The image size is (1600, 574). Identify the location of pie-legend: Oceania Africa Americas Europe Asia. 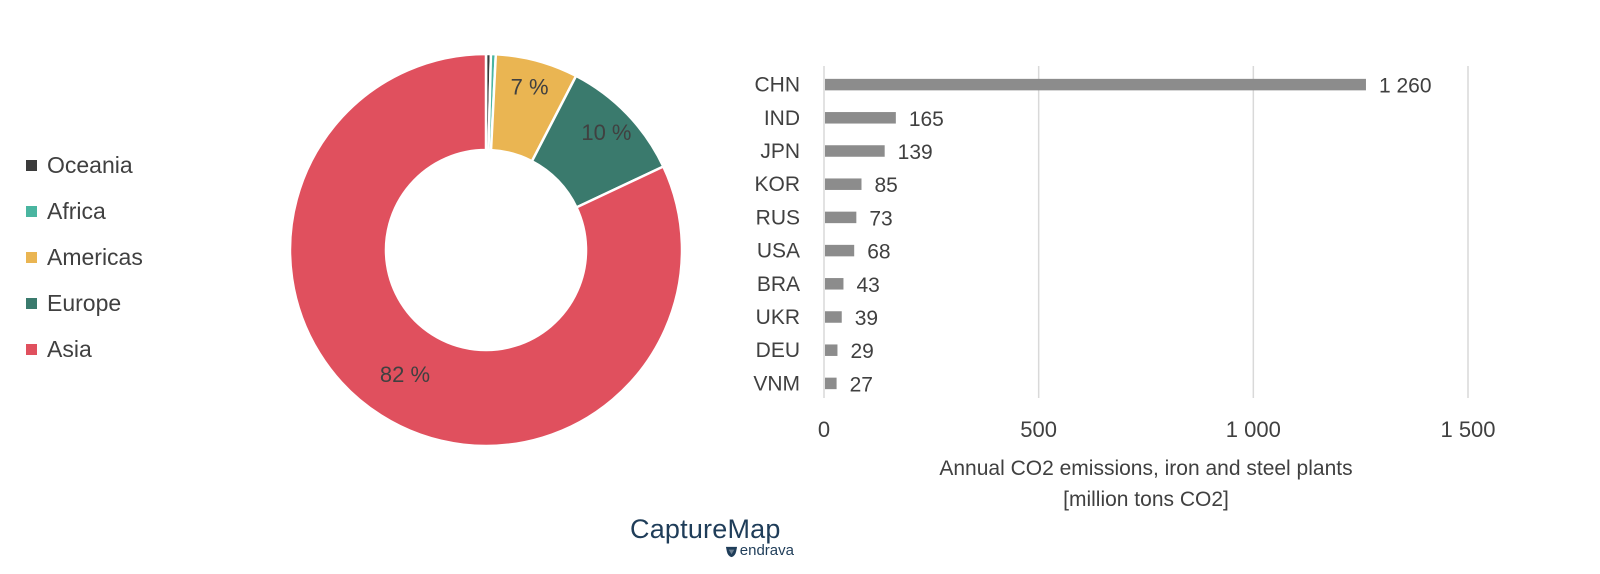
(84, 257).